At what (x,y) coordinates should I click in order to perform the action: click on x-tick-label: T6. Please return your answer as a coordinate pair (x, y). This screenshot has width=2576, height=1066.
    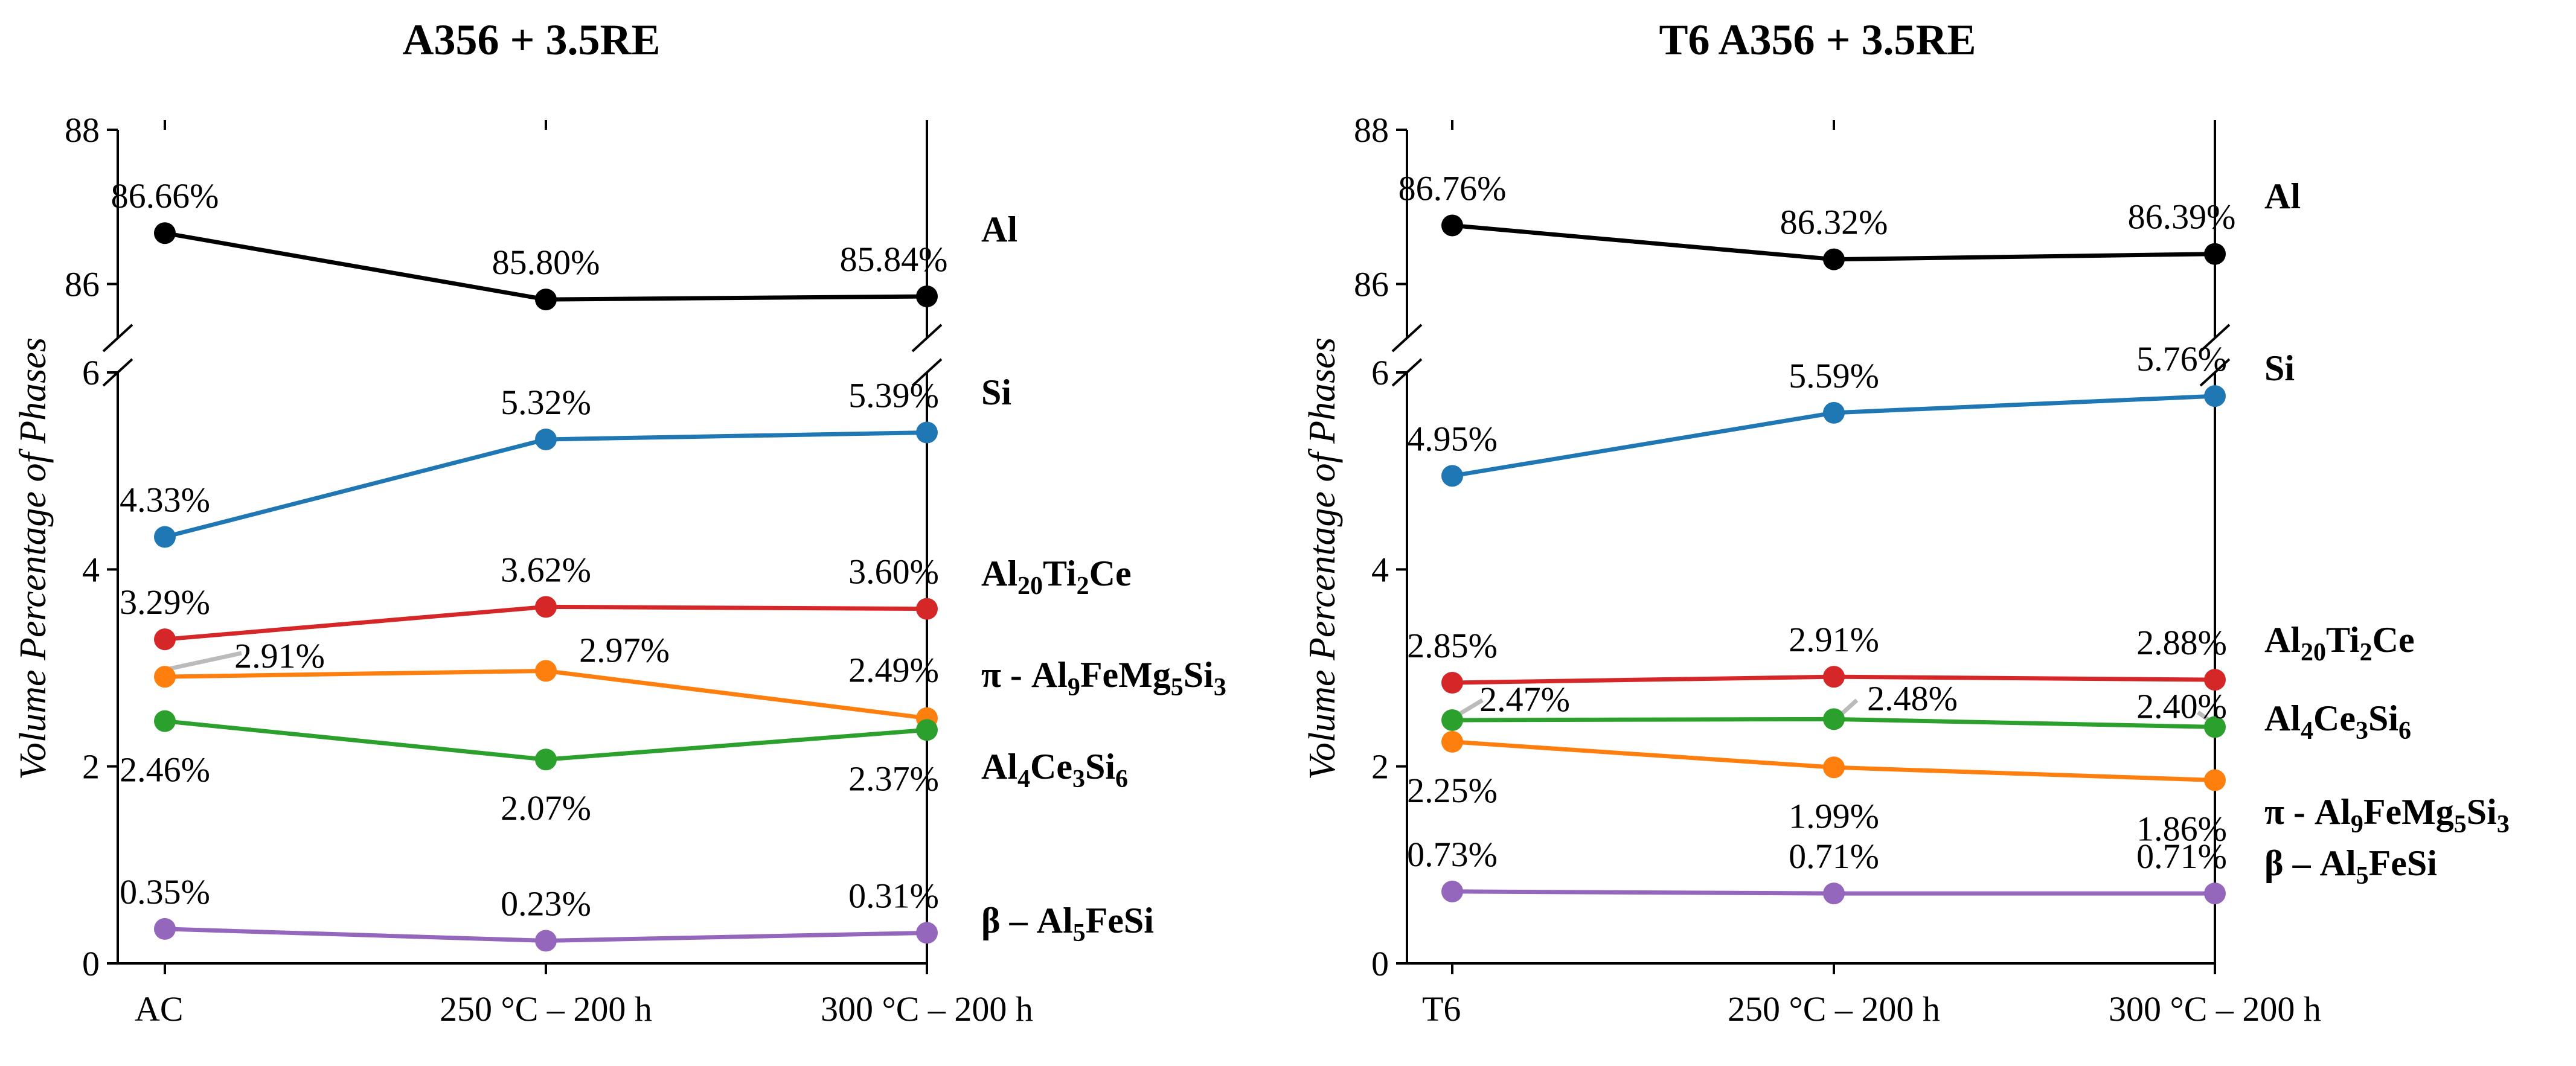
    Looking at the image, I should click on (1441, 1009).